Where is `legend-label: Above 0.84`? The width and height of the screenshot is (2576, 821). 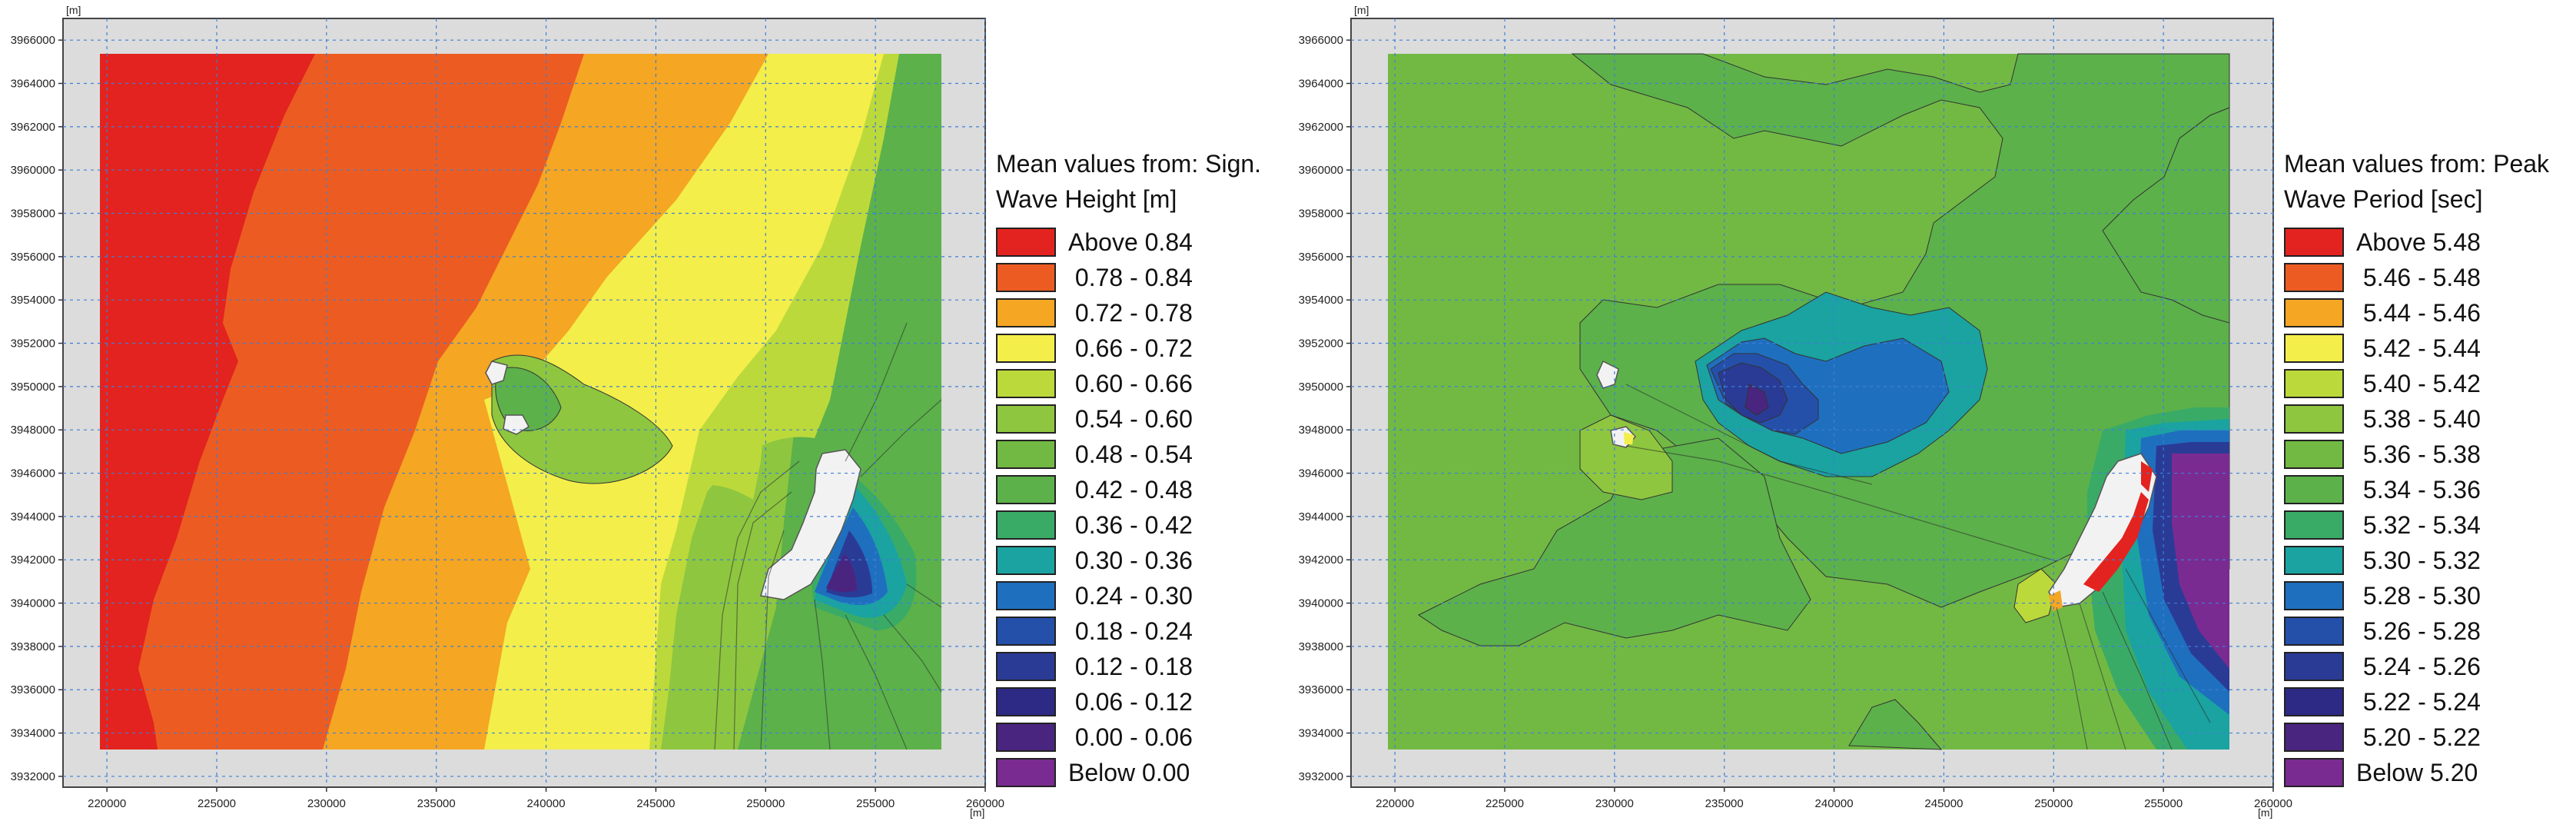 legend-label: Above 0.84 is located at coordinates (1130, 242).